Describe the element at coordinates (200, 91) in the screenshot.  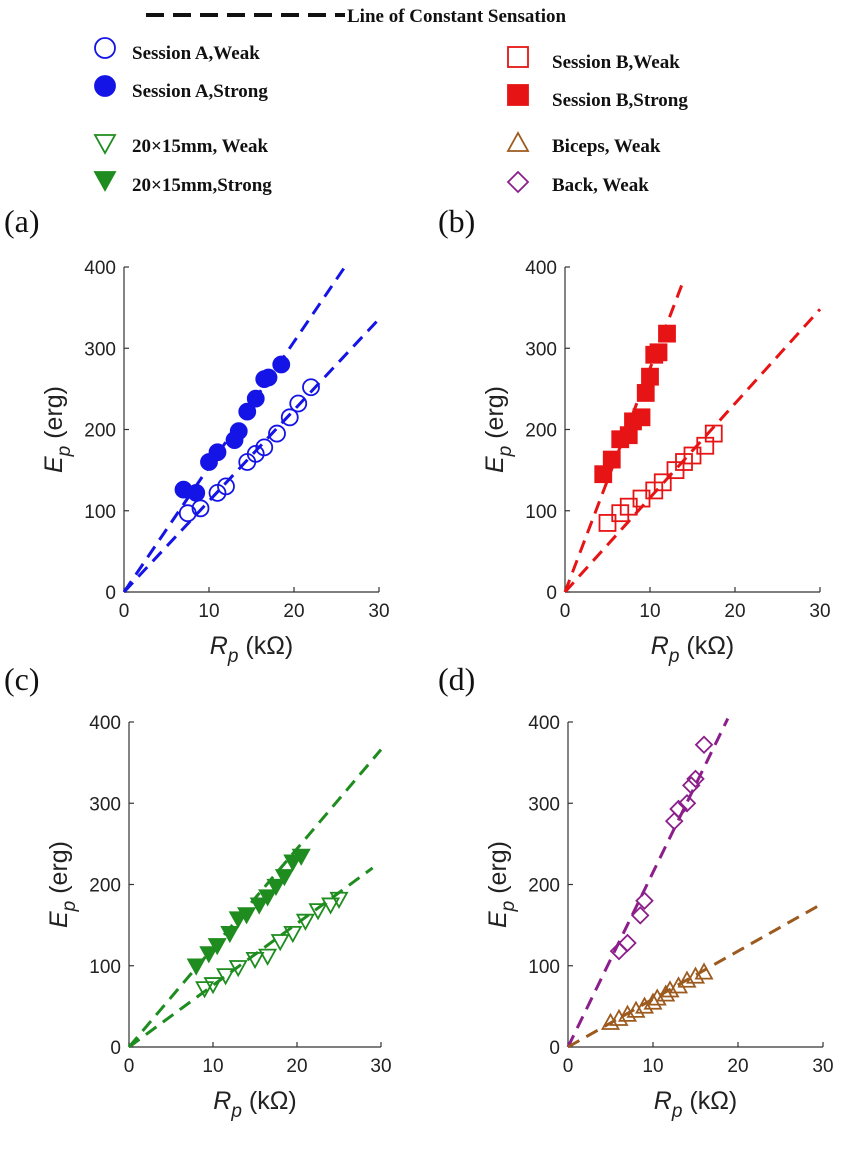
I see `legend-label-session-a-strong: Session A,Strong` at that location.